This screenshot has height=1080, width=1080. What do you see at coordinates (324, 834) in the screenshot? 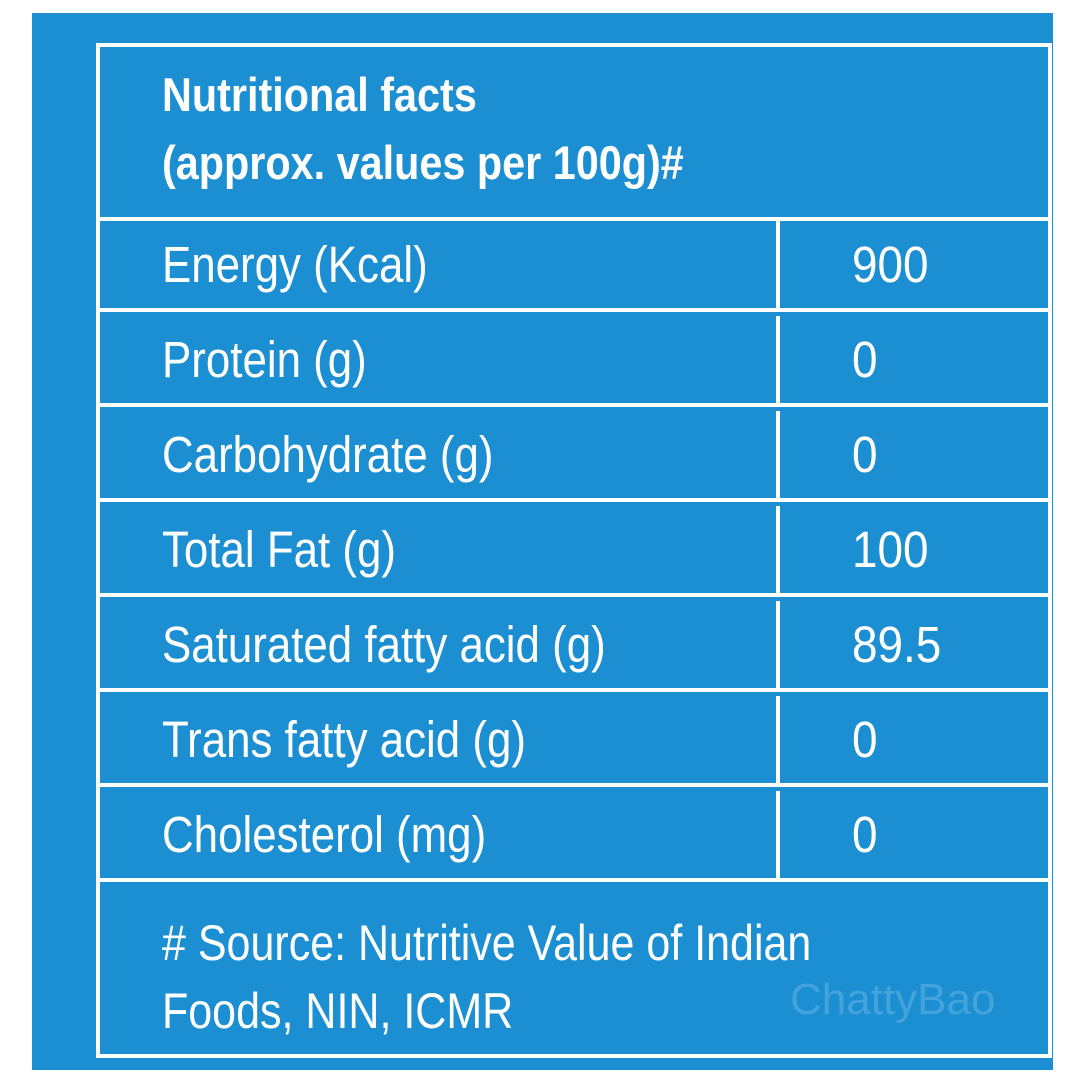
I see `row-label: Cholesterol (mg)` at bounding box center [324, 834].